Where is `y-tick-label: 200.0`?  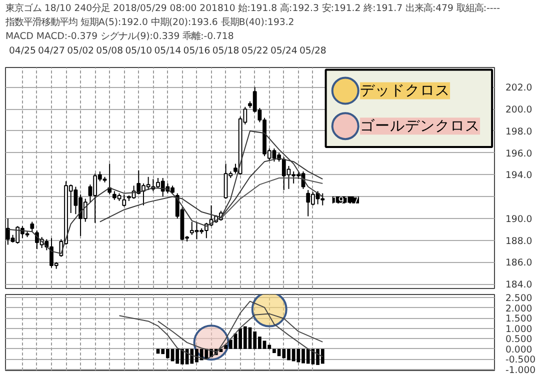
y-tick-label: 200.0 is located at coordinates (519, 110).